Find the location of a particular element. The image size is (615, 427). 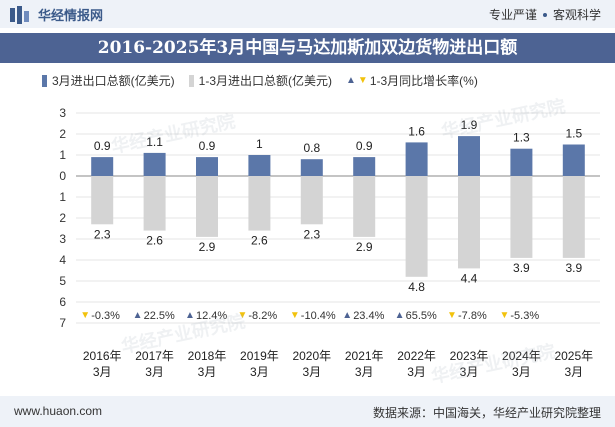

growth-marker: ▲ 12.4% is located at coordinates (206, 316).